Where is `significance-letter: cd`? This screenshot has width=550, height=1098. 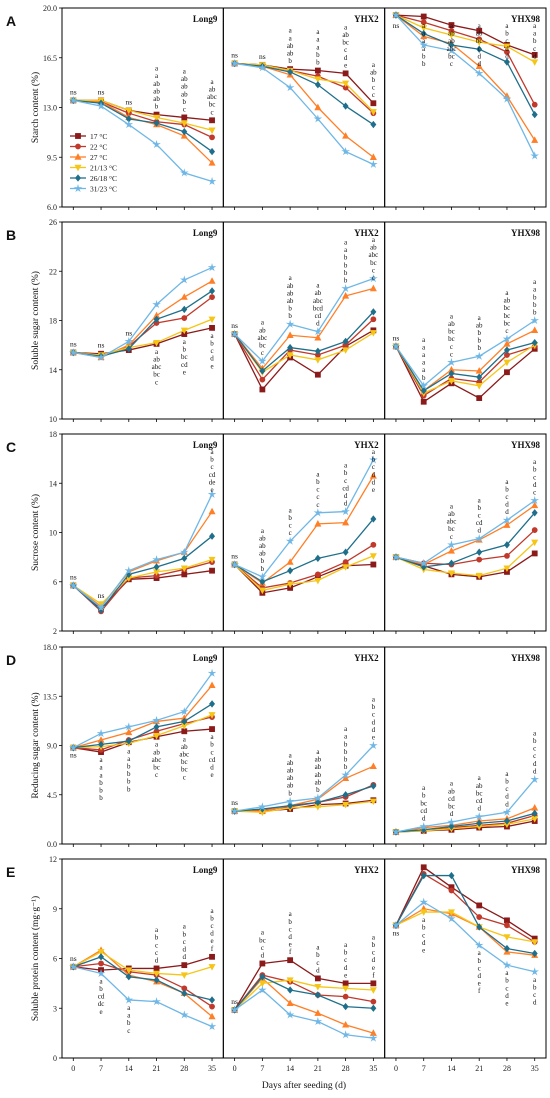
significance-letter: cd is located at coordinates (345, 488).